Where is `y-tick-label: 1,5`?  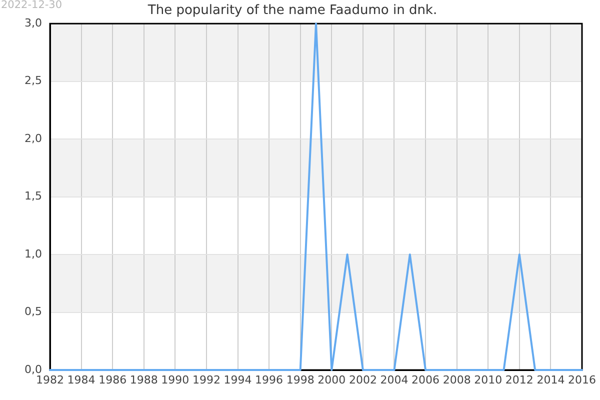 y-tick-label: 1,5 is located at coordinates (33, 196).